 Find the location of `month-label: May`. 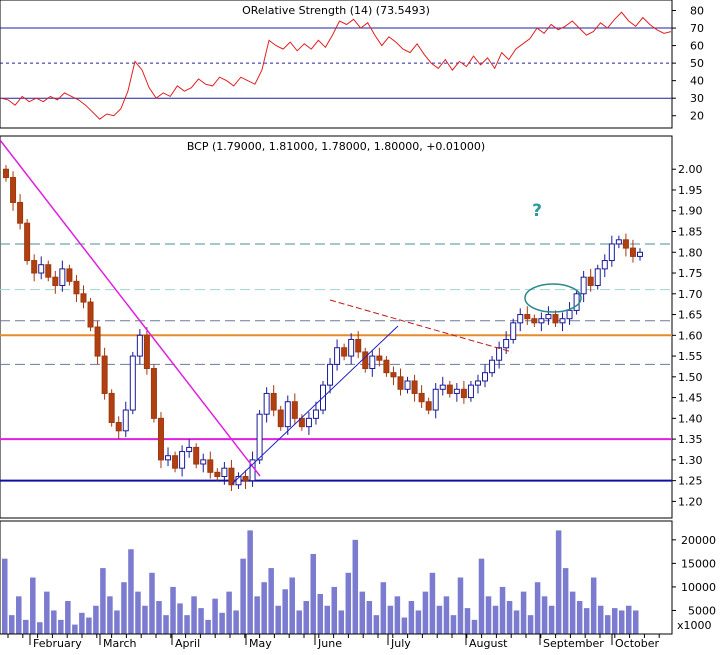

month-label: May is located at coordinates (260, 643).